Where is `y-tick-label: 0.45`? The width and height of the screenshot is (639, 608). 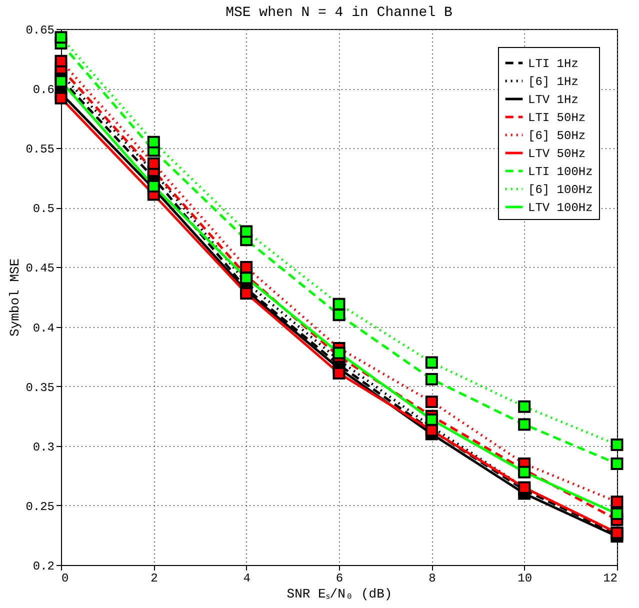
y-tick-label: 0.45 is located at coordinates (40, 269).